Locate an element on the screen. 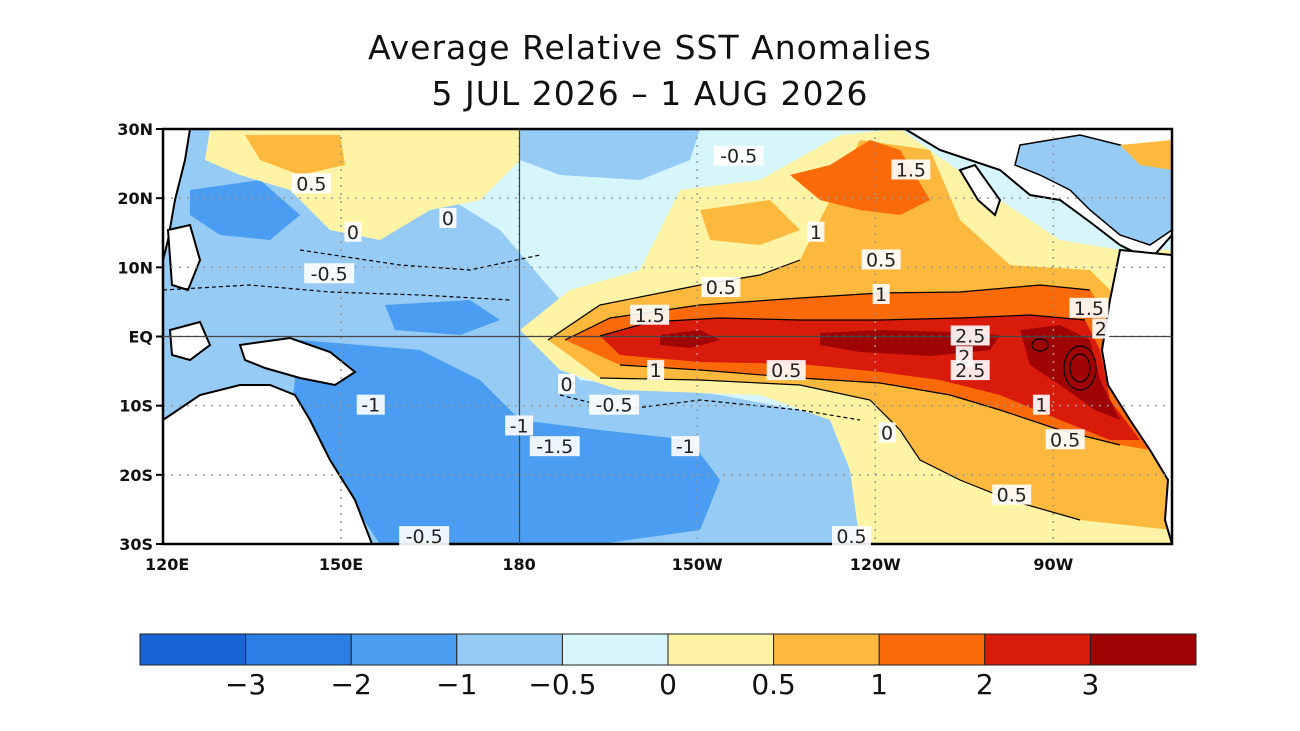  contour-label: -1.5 is located at coordinates (554, 447).